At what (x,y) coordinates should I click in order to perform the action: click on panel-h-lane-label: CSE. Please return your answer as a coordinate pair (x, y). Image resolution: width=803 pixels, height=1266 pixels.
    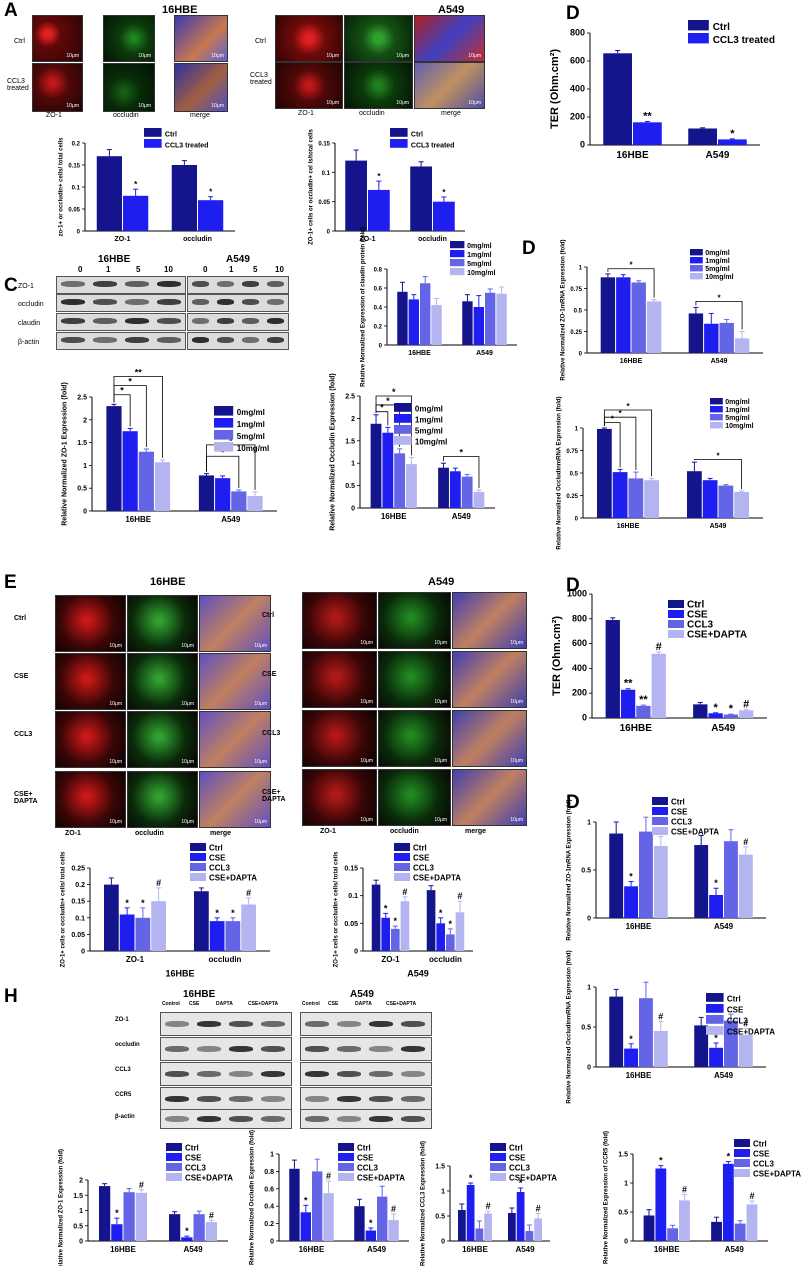
    Looking at the image, I should click on (194, 1004).